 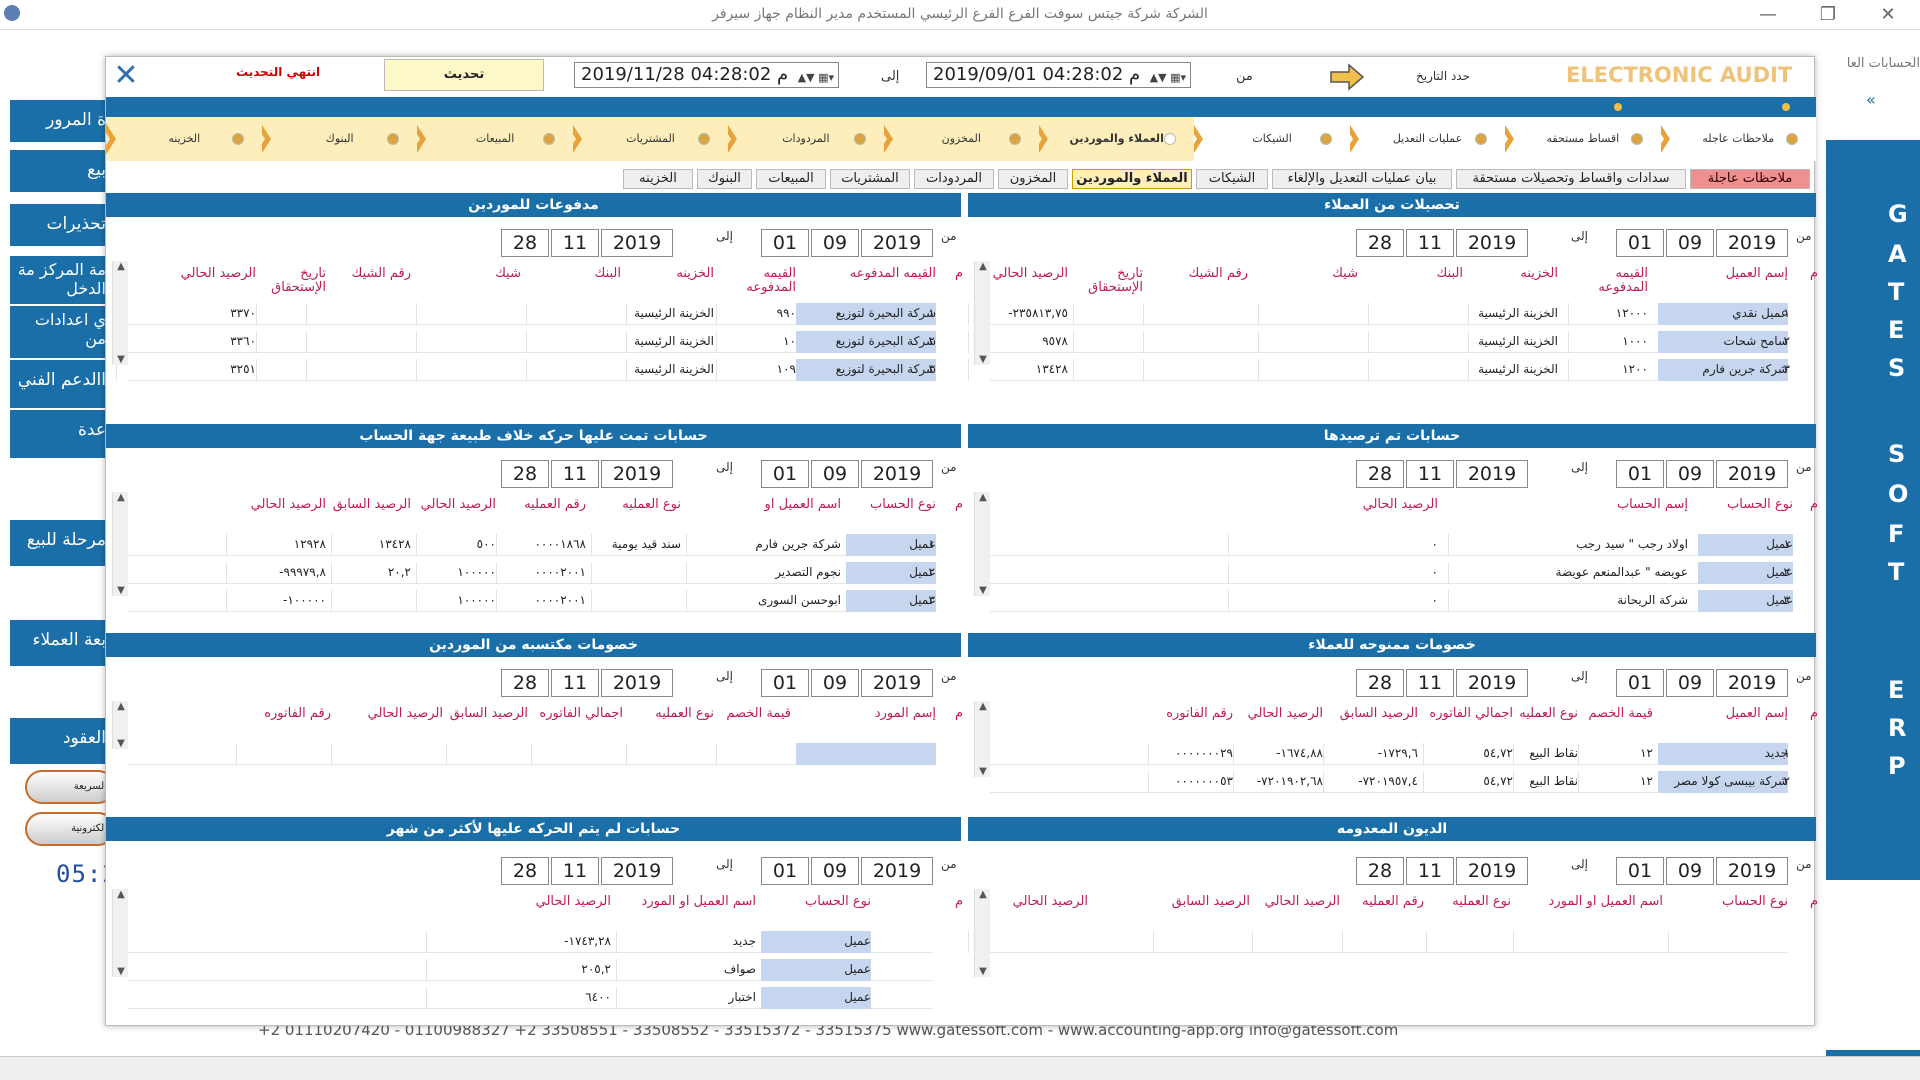 What do you see at coordinates (464, 75) in the screenshot?
I see `refresh-button: تحديث` at bounding box center [464, 75].